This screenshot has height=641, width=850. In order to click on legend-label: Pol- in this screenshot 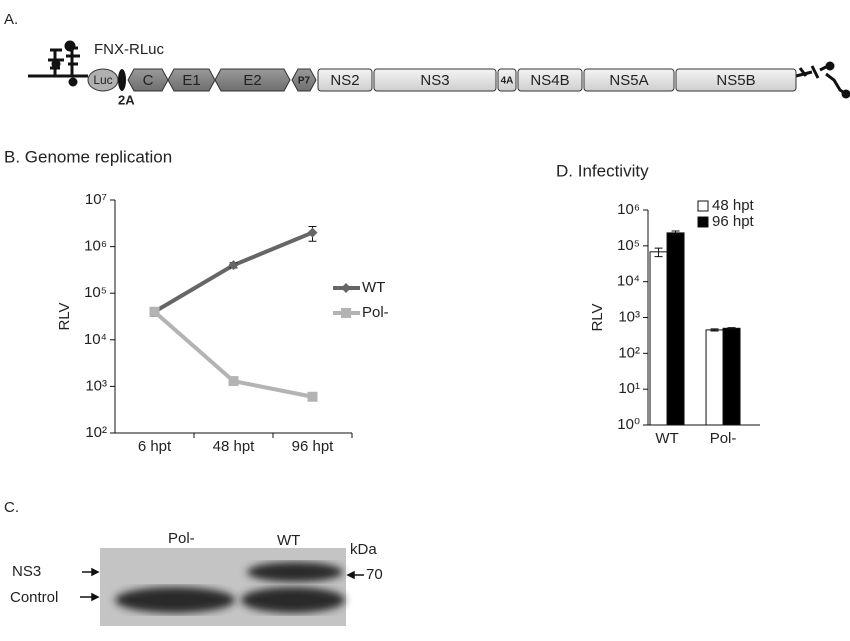, I will do `click(375, 312)`.